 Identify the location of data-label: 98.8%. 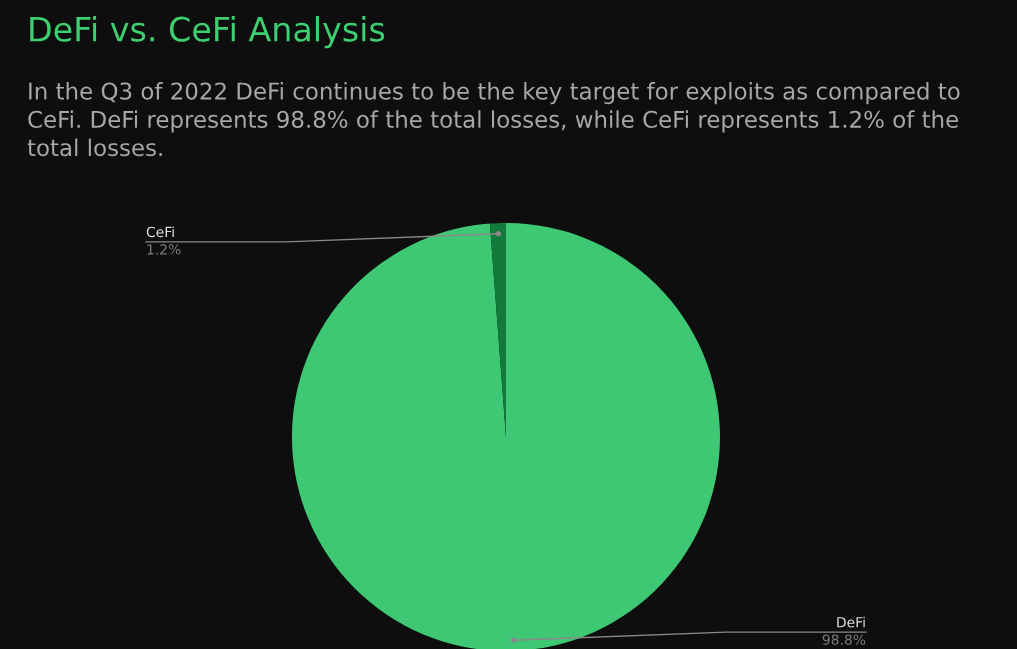
(844, 639).